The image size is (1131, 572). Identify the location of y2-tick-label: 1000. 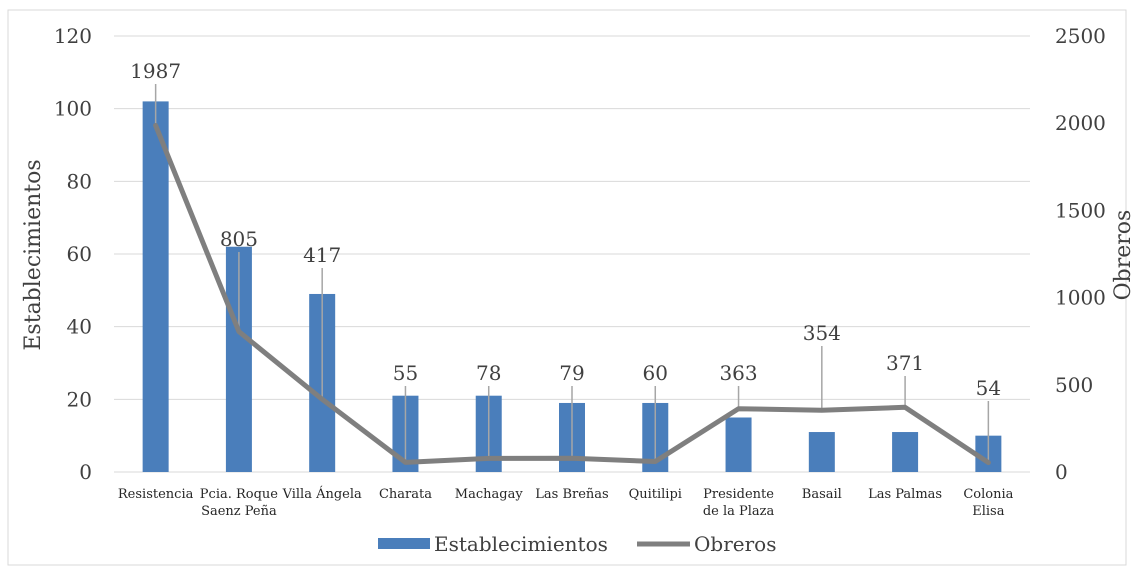
(1080, 298).